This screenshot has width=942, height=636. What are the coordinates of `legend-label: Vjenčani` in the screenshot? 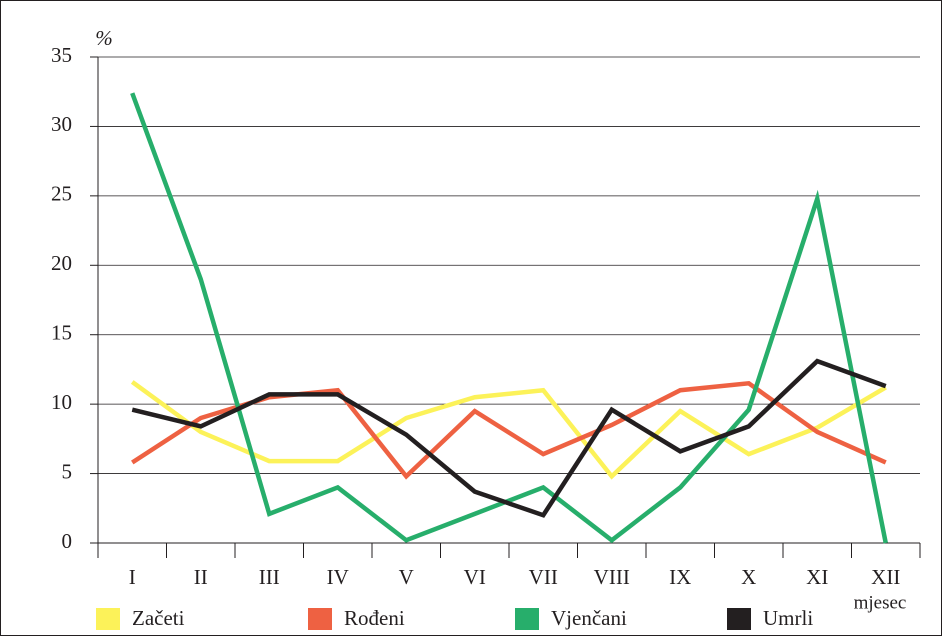 It's located at (589, 618).